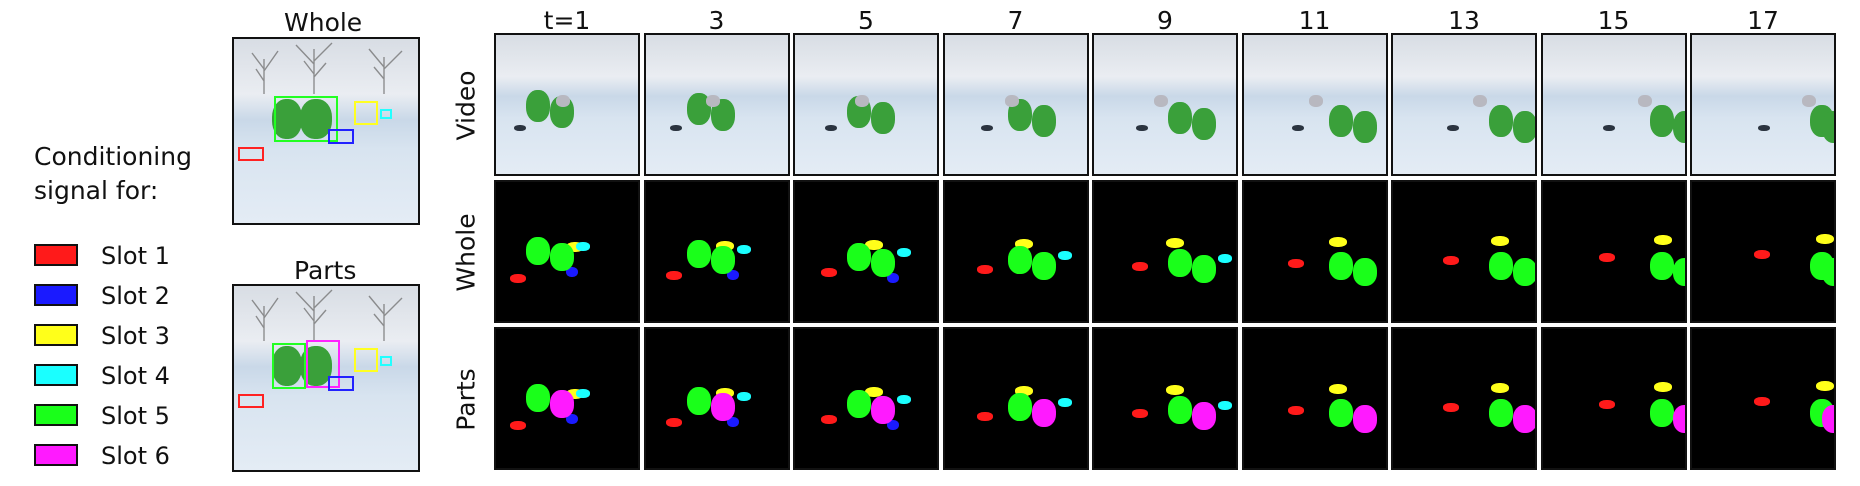  I want to click on slot3-box, so click(366, 113).